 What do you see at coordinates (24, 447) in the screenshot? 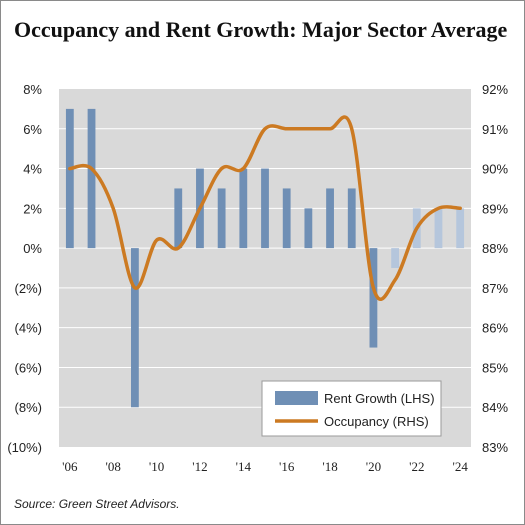
I see `left-tick-label: (10%)` at bounding box center [24, 447].